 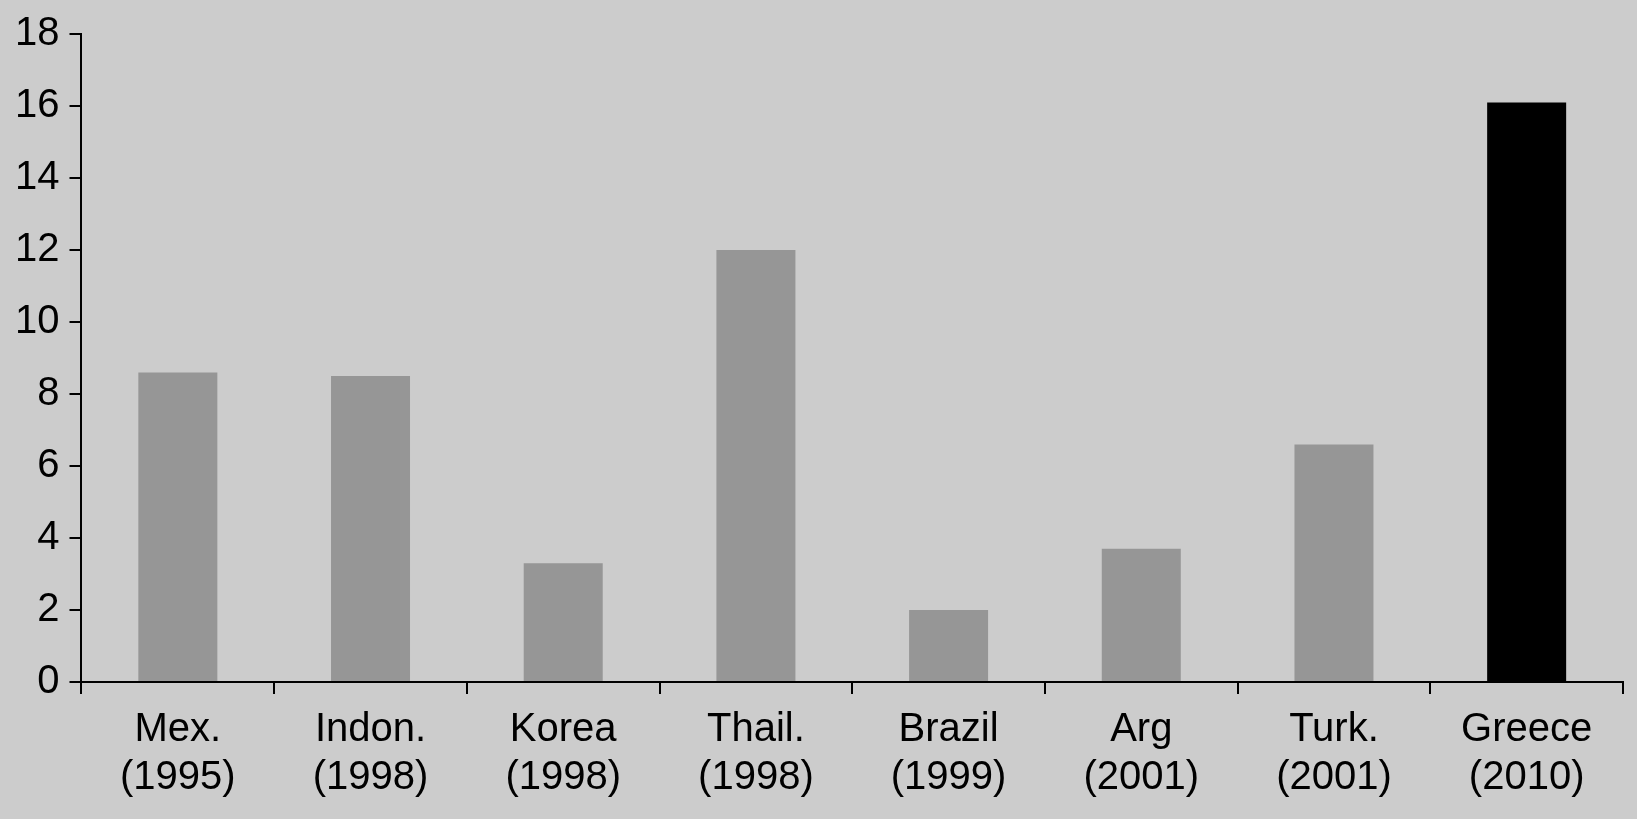 I want to click on x-tick-label: Mex. (1995), so click(x=178, y=751).